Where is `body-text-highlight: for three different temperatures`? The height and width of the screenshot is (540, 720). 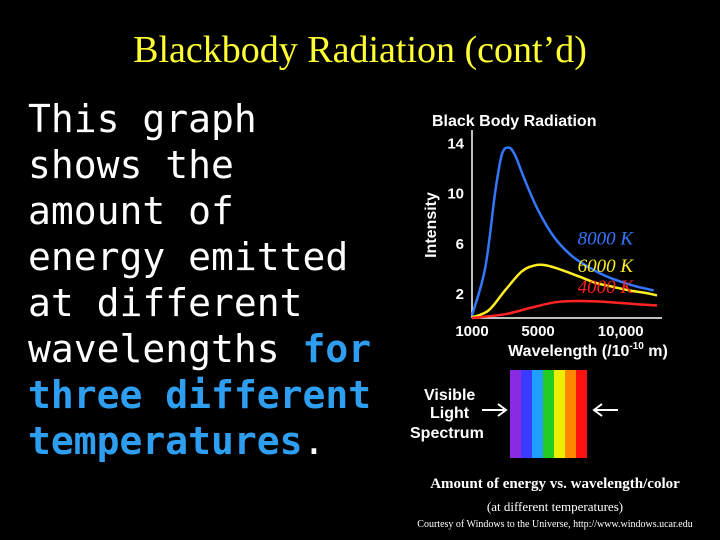 body-text-highlight: for three different temperatures is located at coordinates (200, 395).